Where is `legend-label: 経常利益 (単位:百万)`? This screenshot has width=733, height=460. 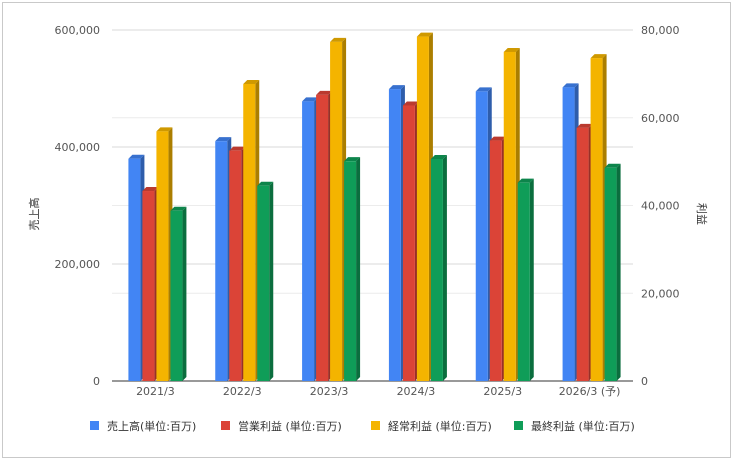 legend-label: 経常利益 (単位:百万) is located at coordinates (440, 426).